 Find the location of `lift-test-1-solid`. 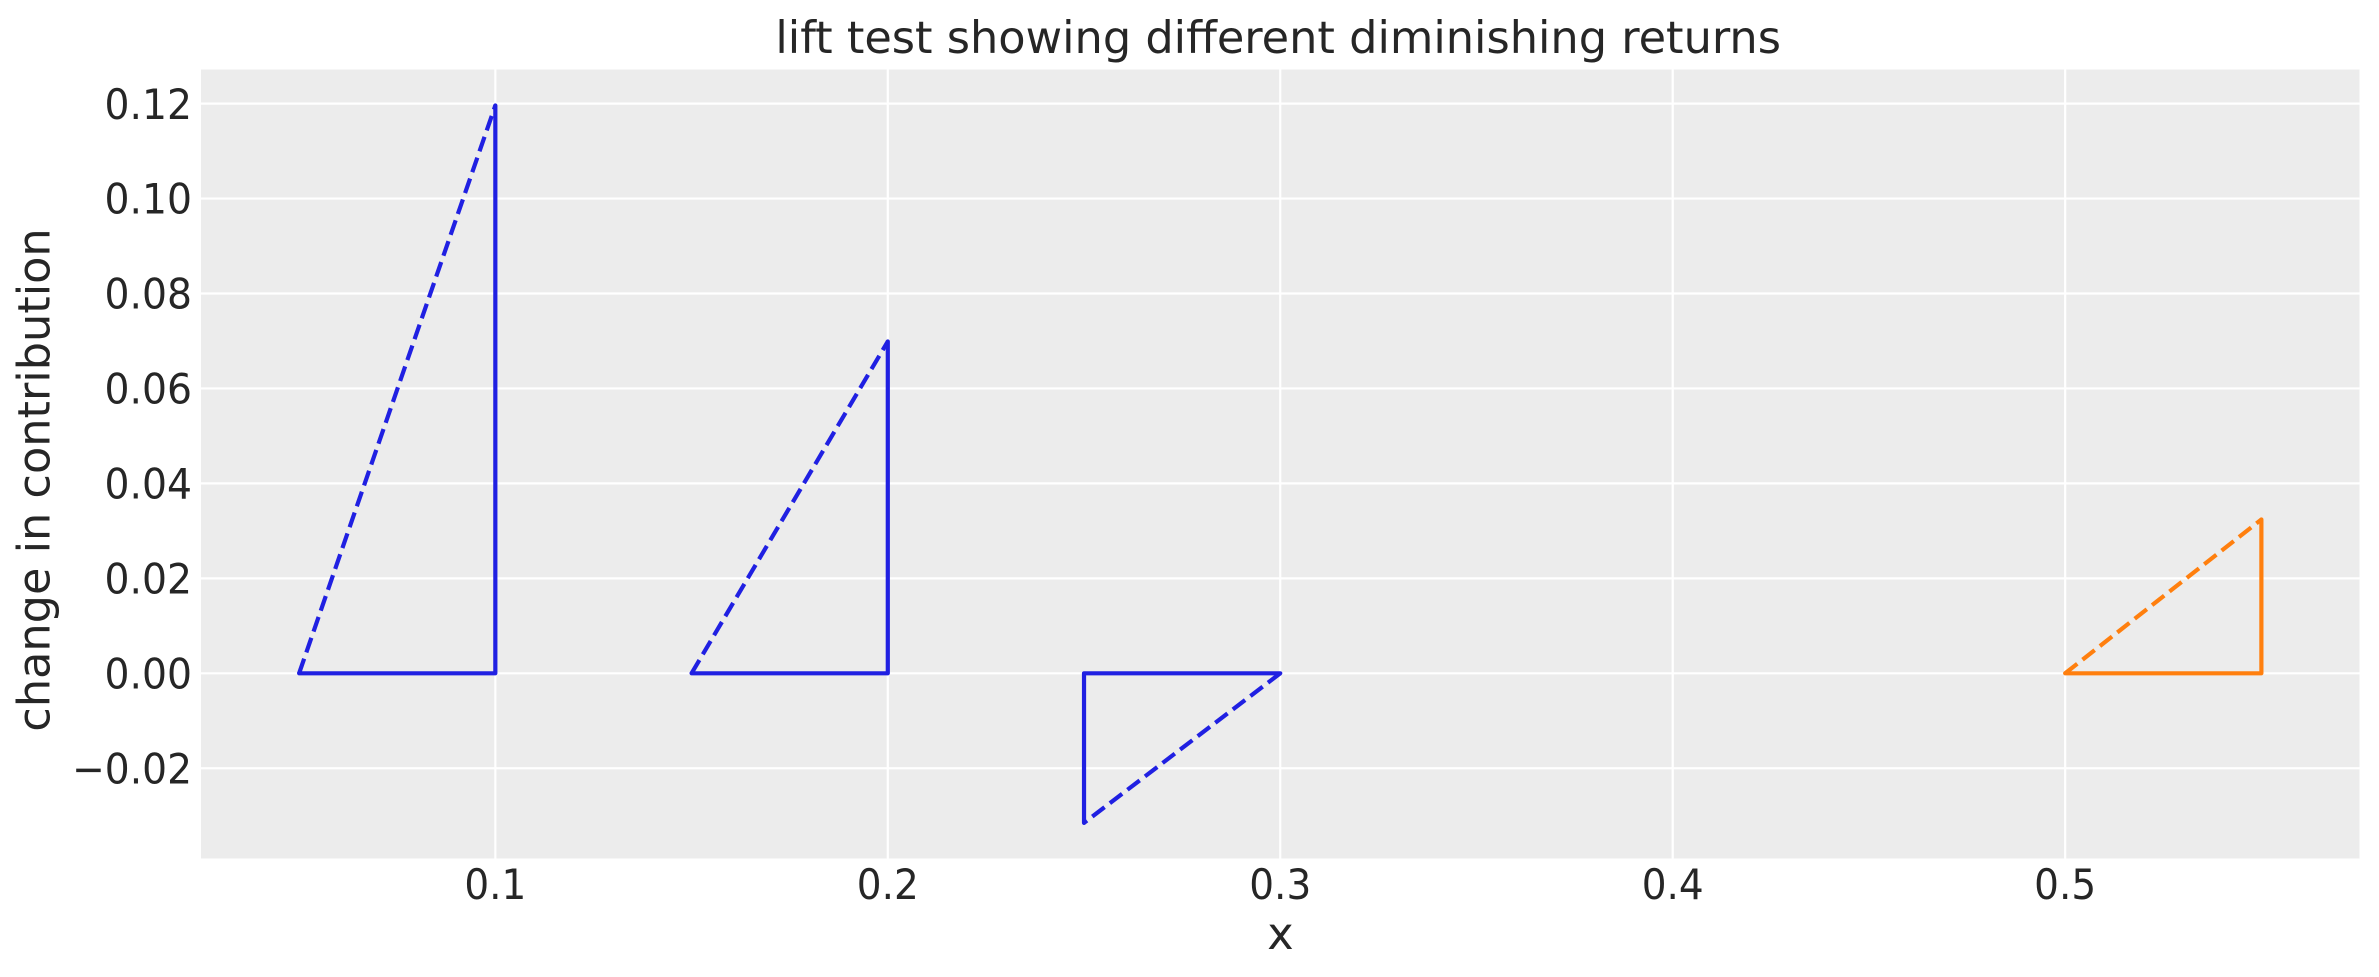

lift-test-1-solid is located at coordinates (397, 389).